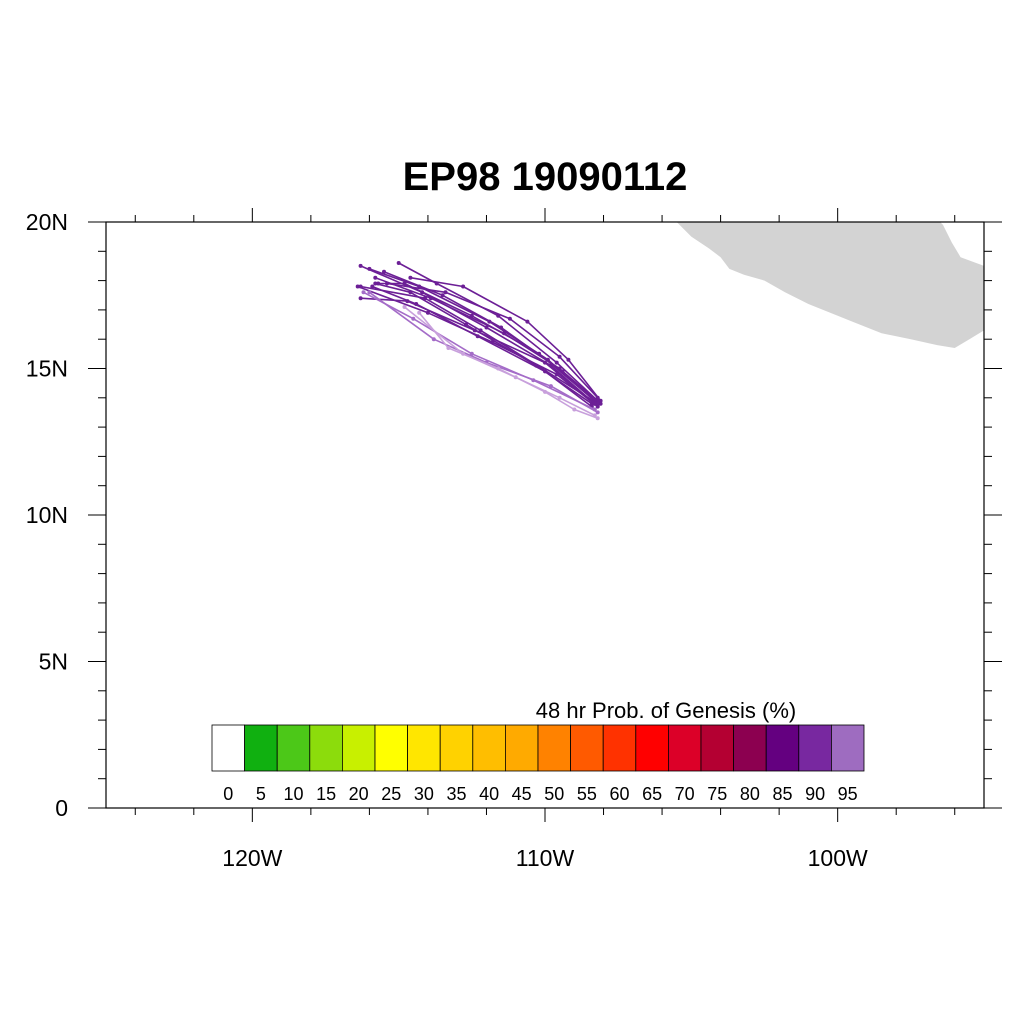  I want to click on storm-tracks, so click(479, 341).